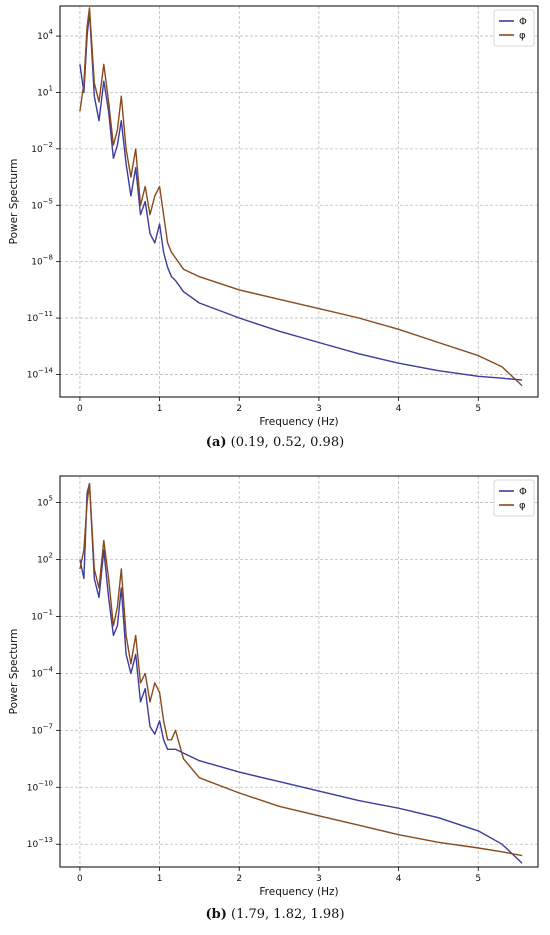  I want to click on y-tick-label: 10⁵, so click(45, 502).